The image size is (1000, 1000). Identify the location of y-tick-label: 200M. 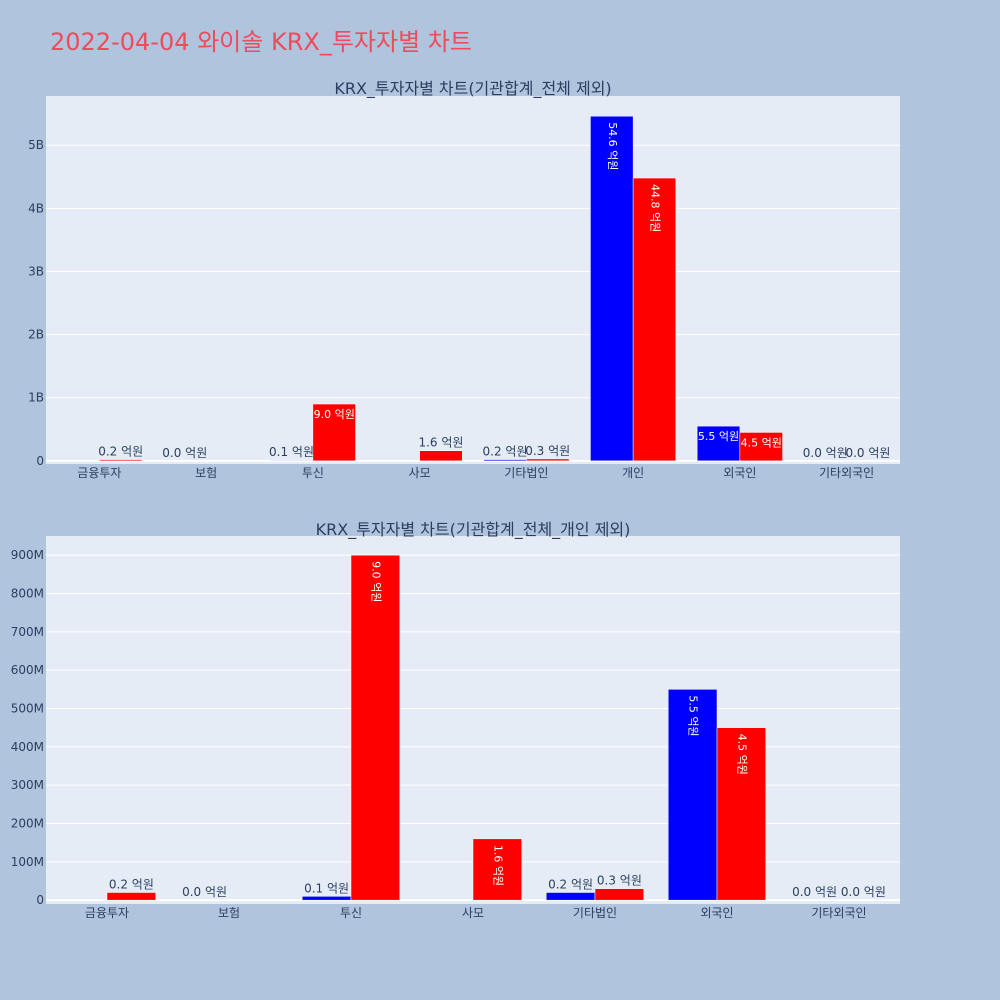
(27, 824).